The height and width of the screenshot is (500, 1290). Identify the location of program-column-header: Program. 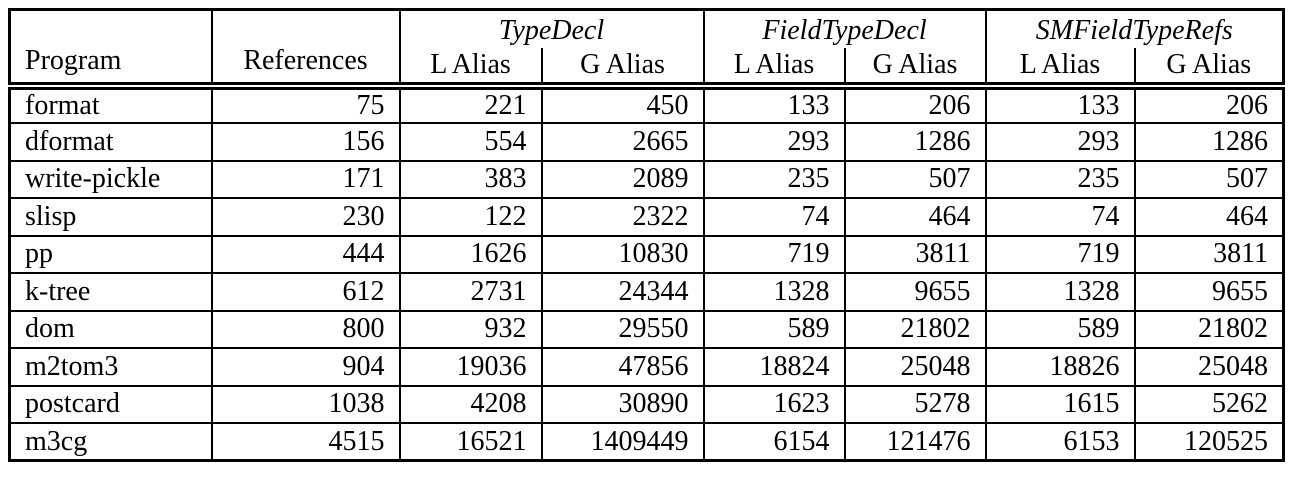
(110, 49).